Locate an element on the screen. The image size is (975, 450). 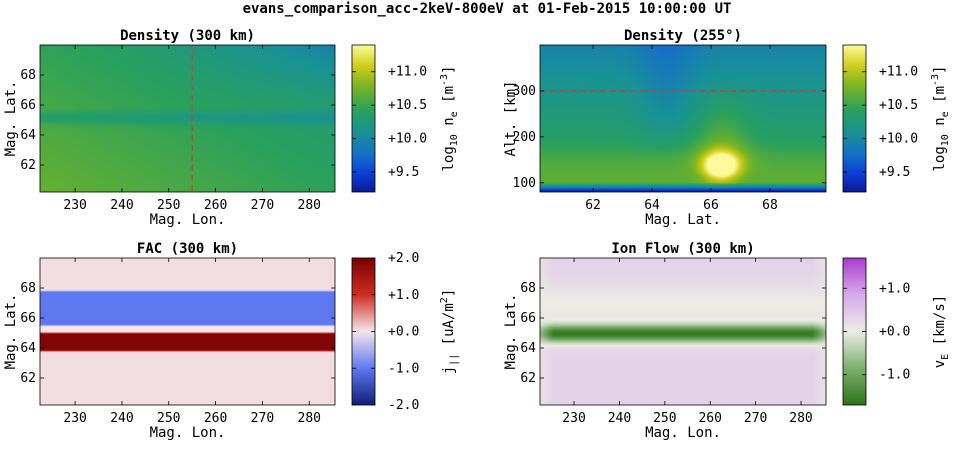
y-tick-label: 300 is located at coordinates (524, 91).